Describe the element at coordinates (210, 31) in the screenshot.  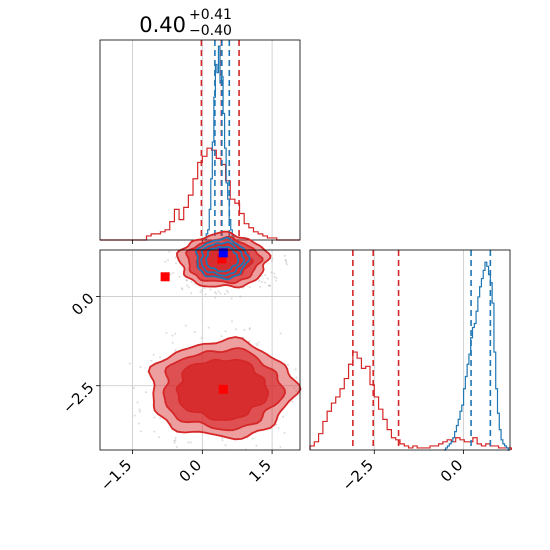
I see `title-lower-error: −0.40` at that location.